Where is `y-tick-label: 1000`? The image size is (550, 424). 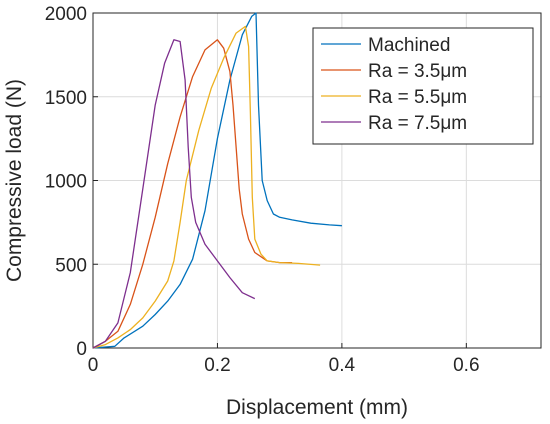
y-tick-label: 1000 is located at coordinates (66, 182).